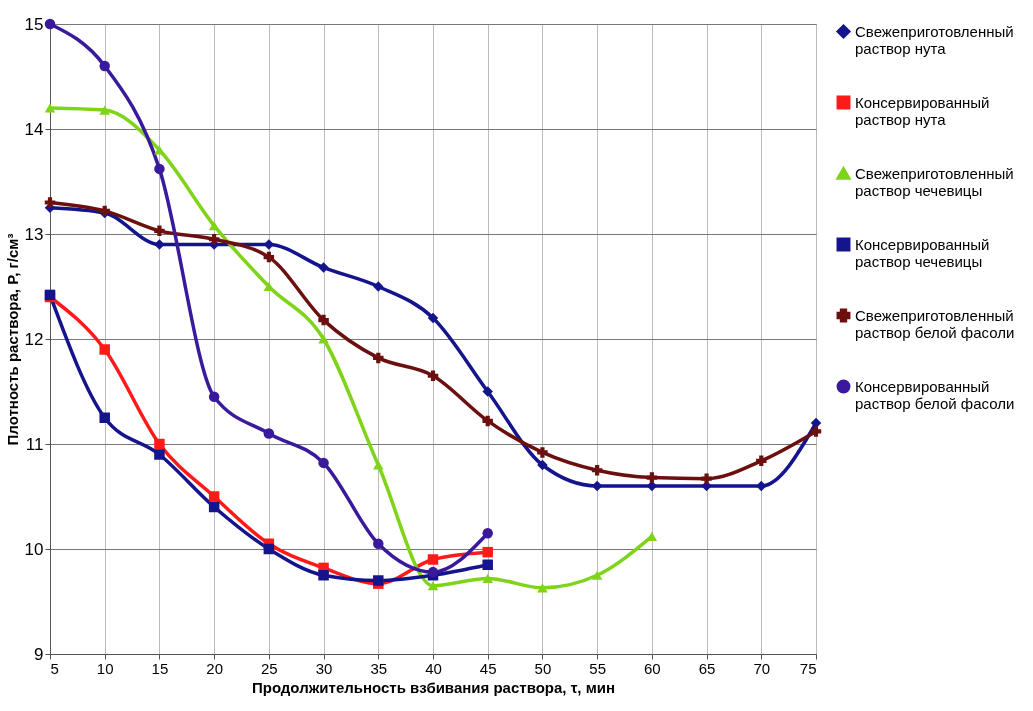 The width and height of the screenshot is (1033, 711). What do you see at coordinates (34, 129) in the screenshot?
I see `y-tick-label: 14` at bounding box center [34, 129].